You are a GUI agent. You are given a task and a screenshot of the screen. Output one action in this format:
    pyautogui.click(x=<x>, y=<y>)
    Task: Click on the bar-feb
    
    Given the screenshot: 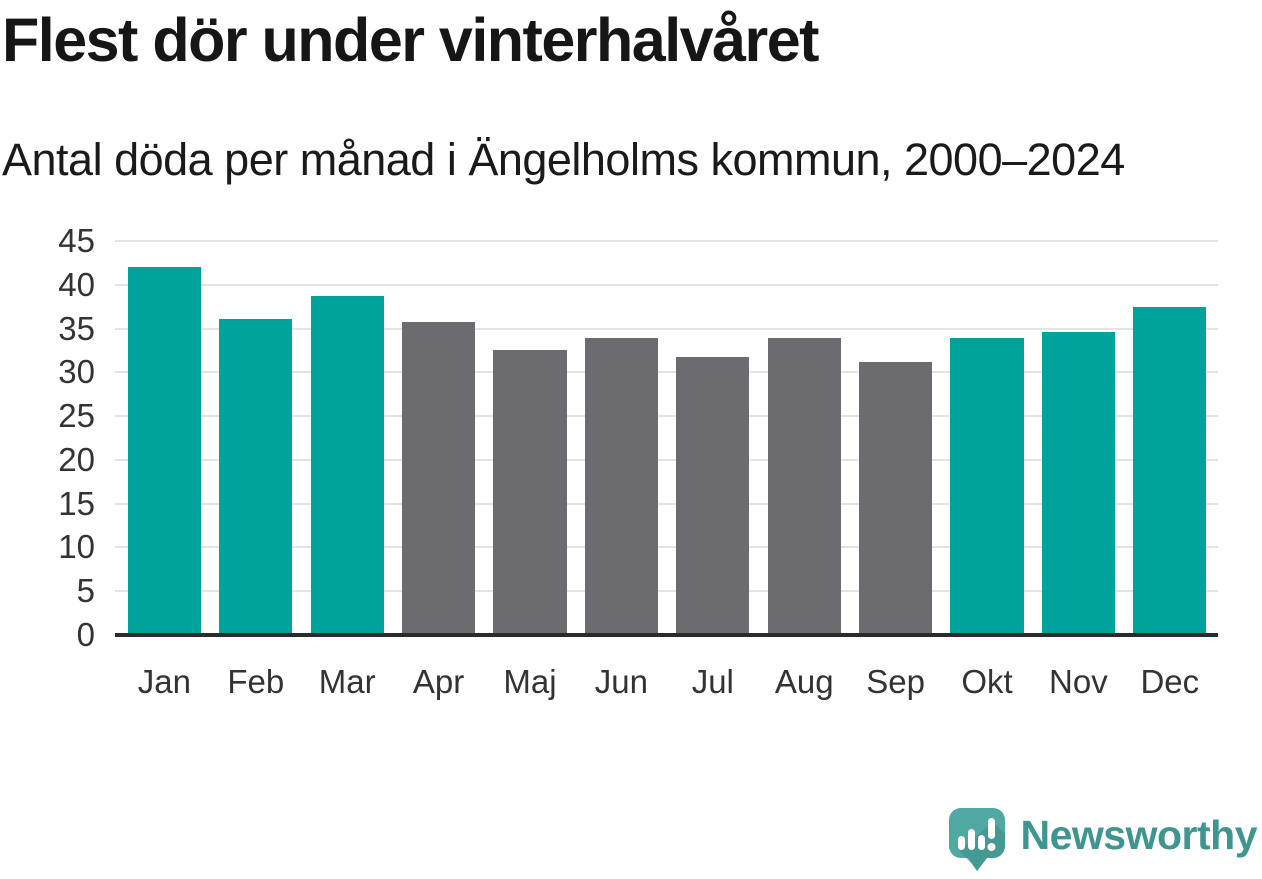 What is the action you would take?
    pyautogui.click(x=256, y=476)
    